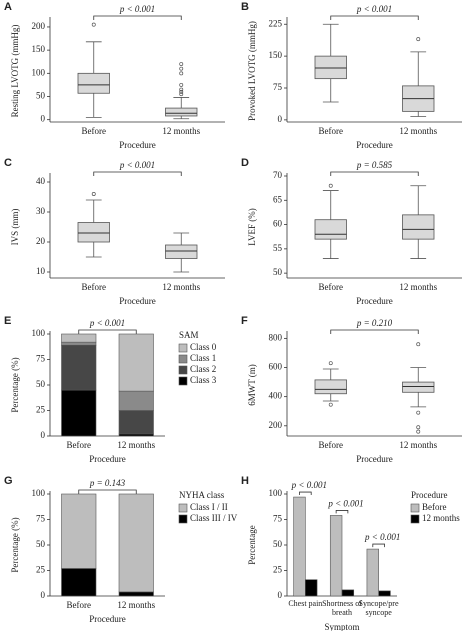  I want to click on y-tick-label: 800, so click(276, 337).